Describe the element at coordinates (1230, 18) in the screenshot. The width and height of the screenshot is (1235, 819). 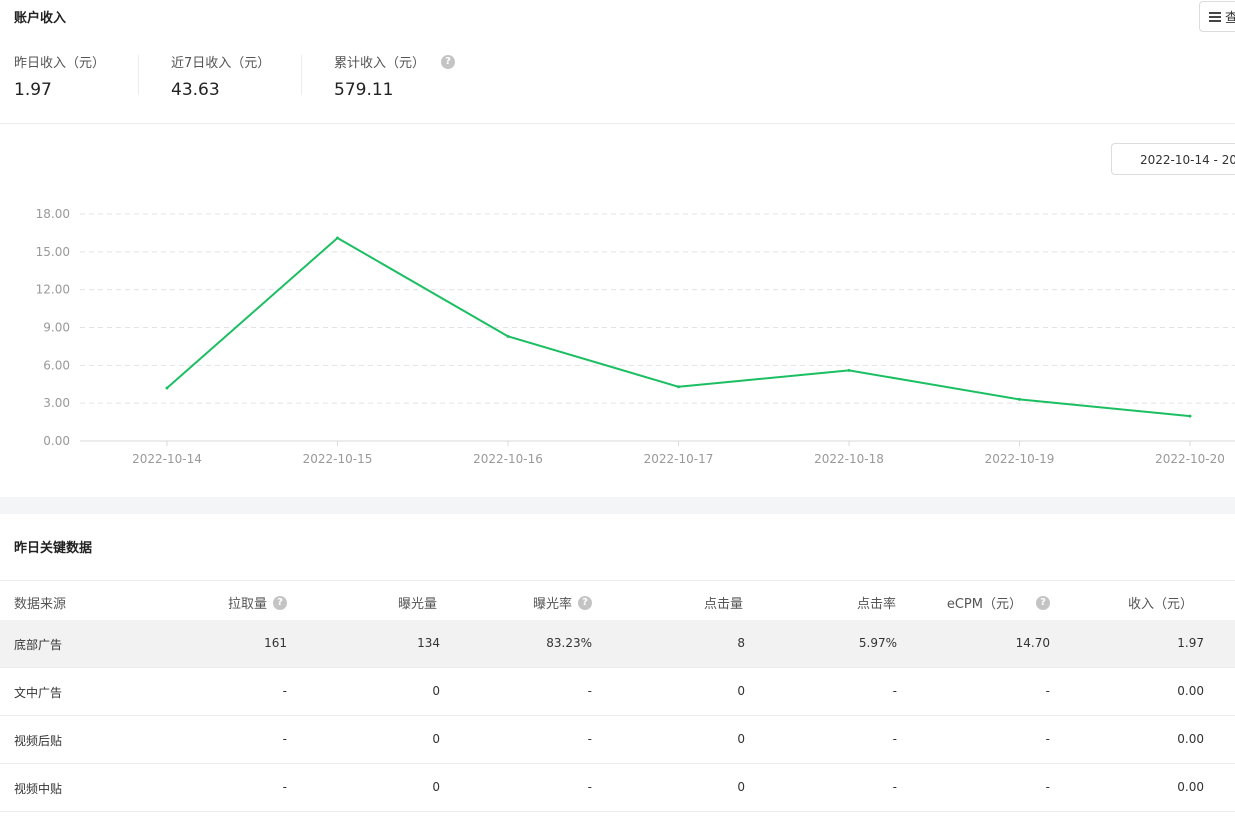
I see `view-menu-label: 查看` at that location.